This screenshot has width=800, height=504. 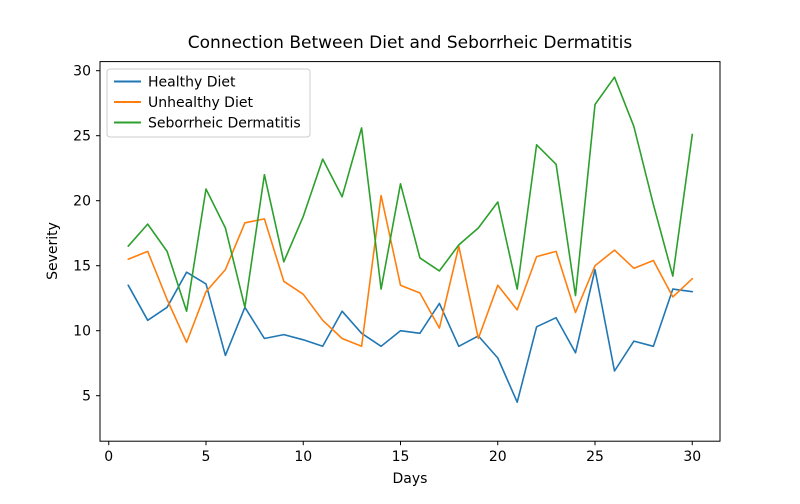 What do you see at coordinates (86, 397) in the screenshot?
I see `y-tick-label: 5` at bounding box center [86, 397].